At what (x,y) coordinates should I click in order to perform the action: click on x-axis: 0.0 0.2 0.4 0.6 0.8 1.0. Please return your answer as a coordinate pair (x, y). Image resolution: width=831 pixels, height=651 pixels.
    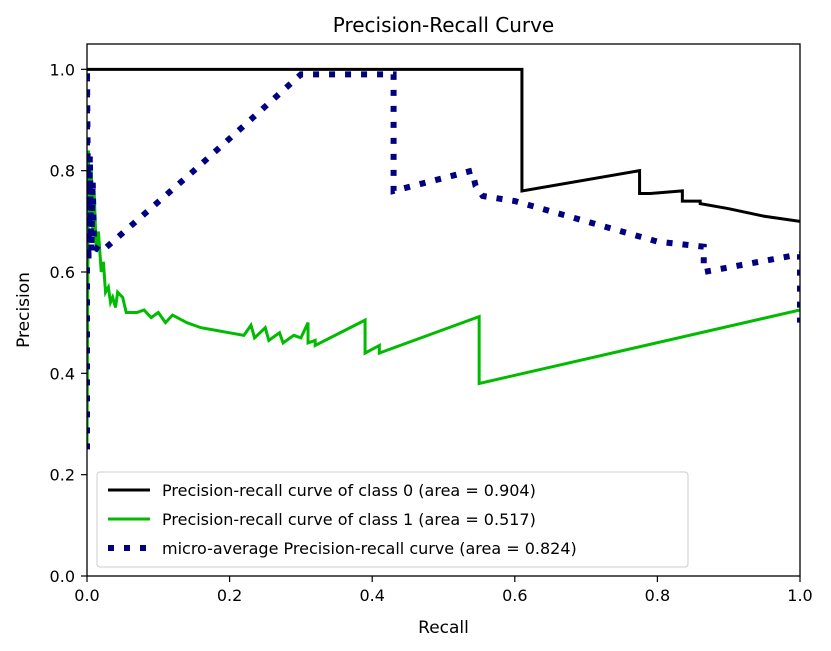
    Looking at the image, I should click on (443, 590).